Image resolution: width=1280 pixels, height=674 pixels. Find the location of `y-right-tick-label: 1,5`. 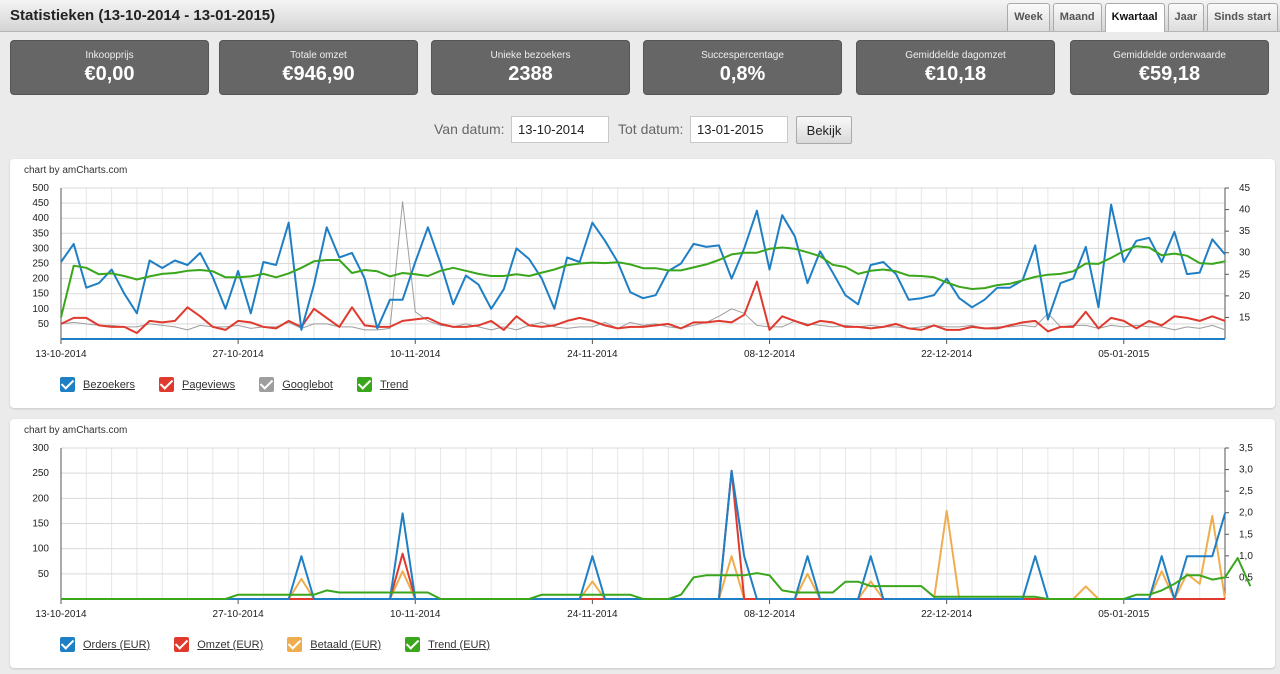

y-right-tick-label: 1,5 is located at coordinates (1246, 534).